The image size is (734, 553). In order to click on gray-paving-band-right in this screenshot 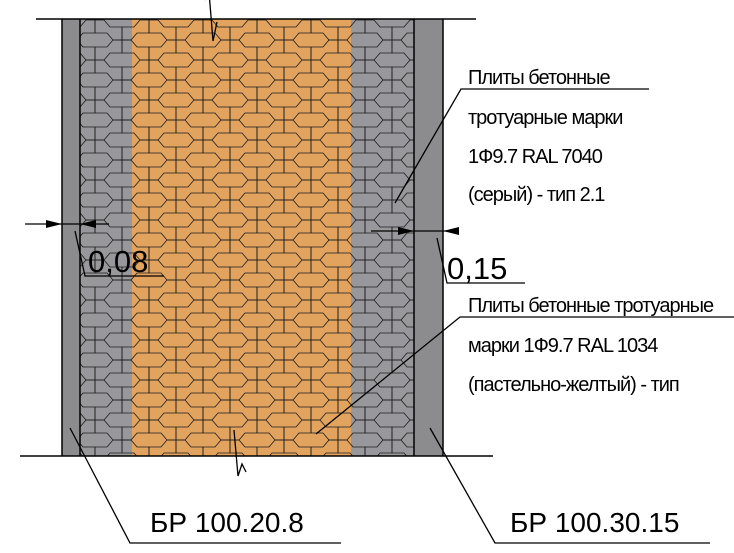, I will do `click(382, 237)`.